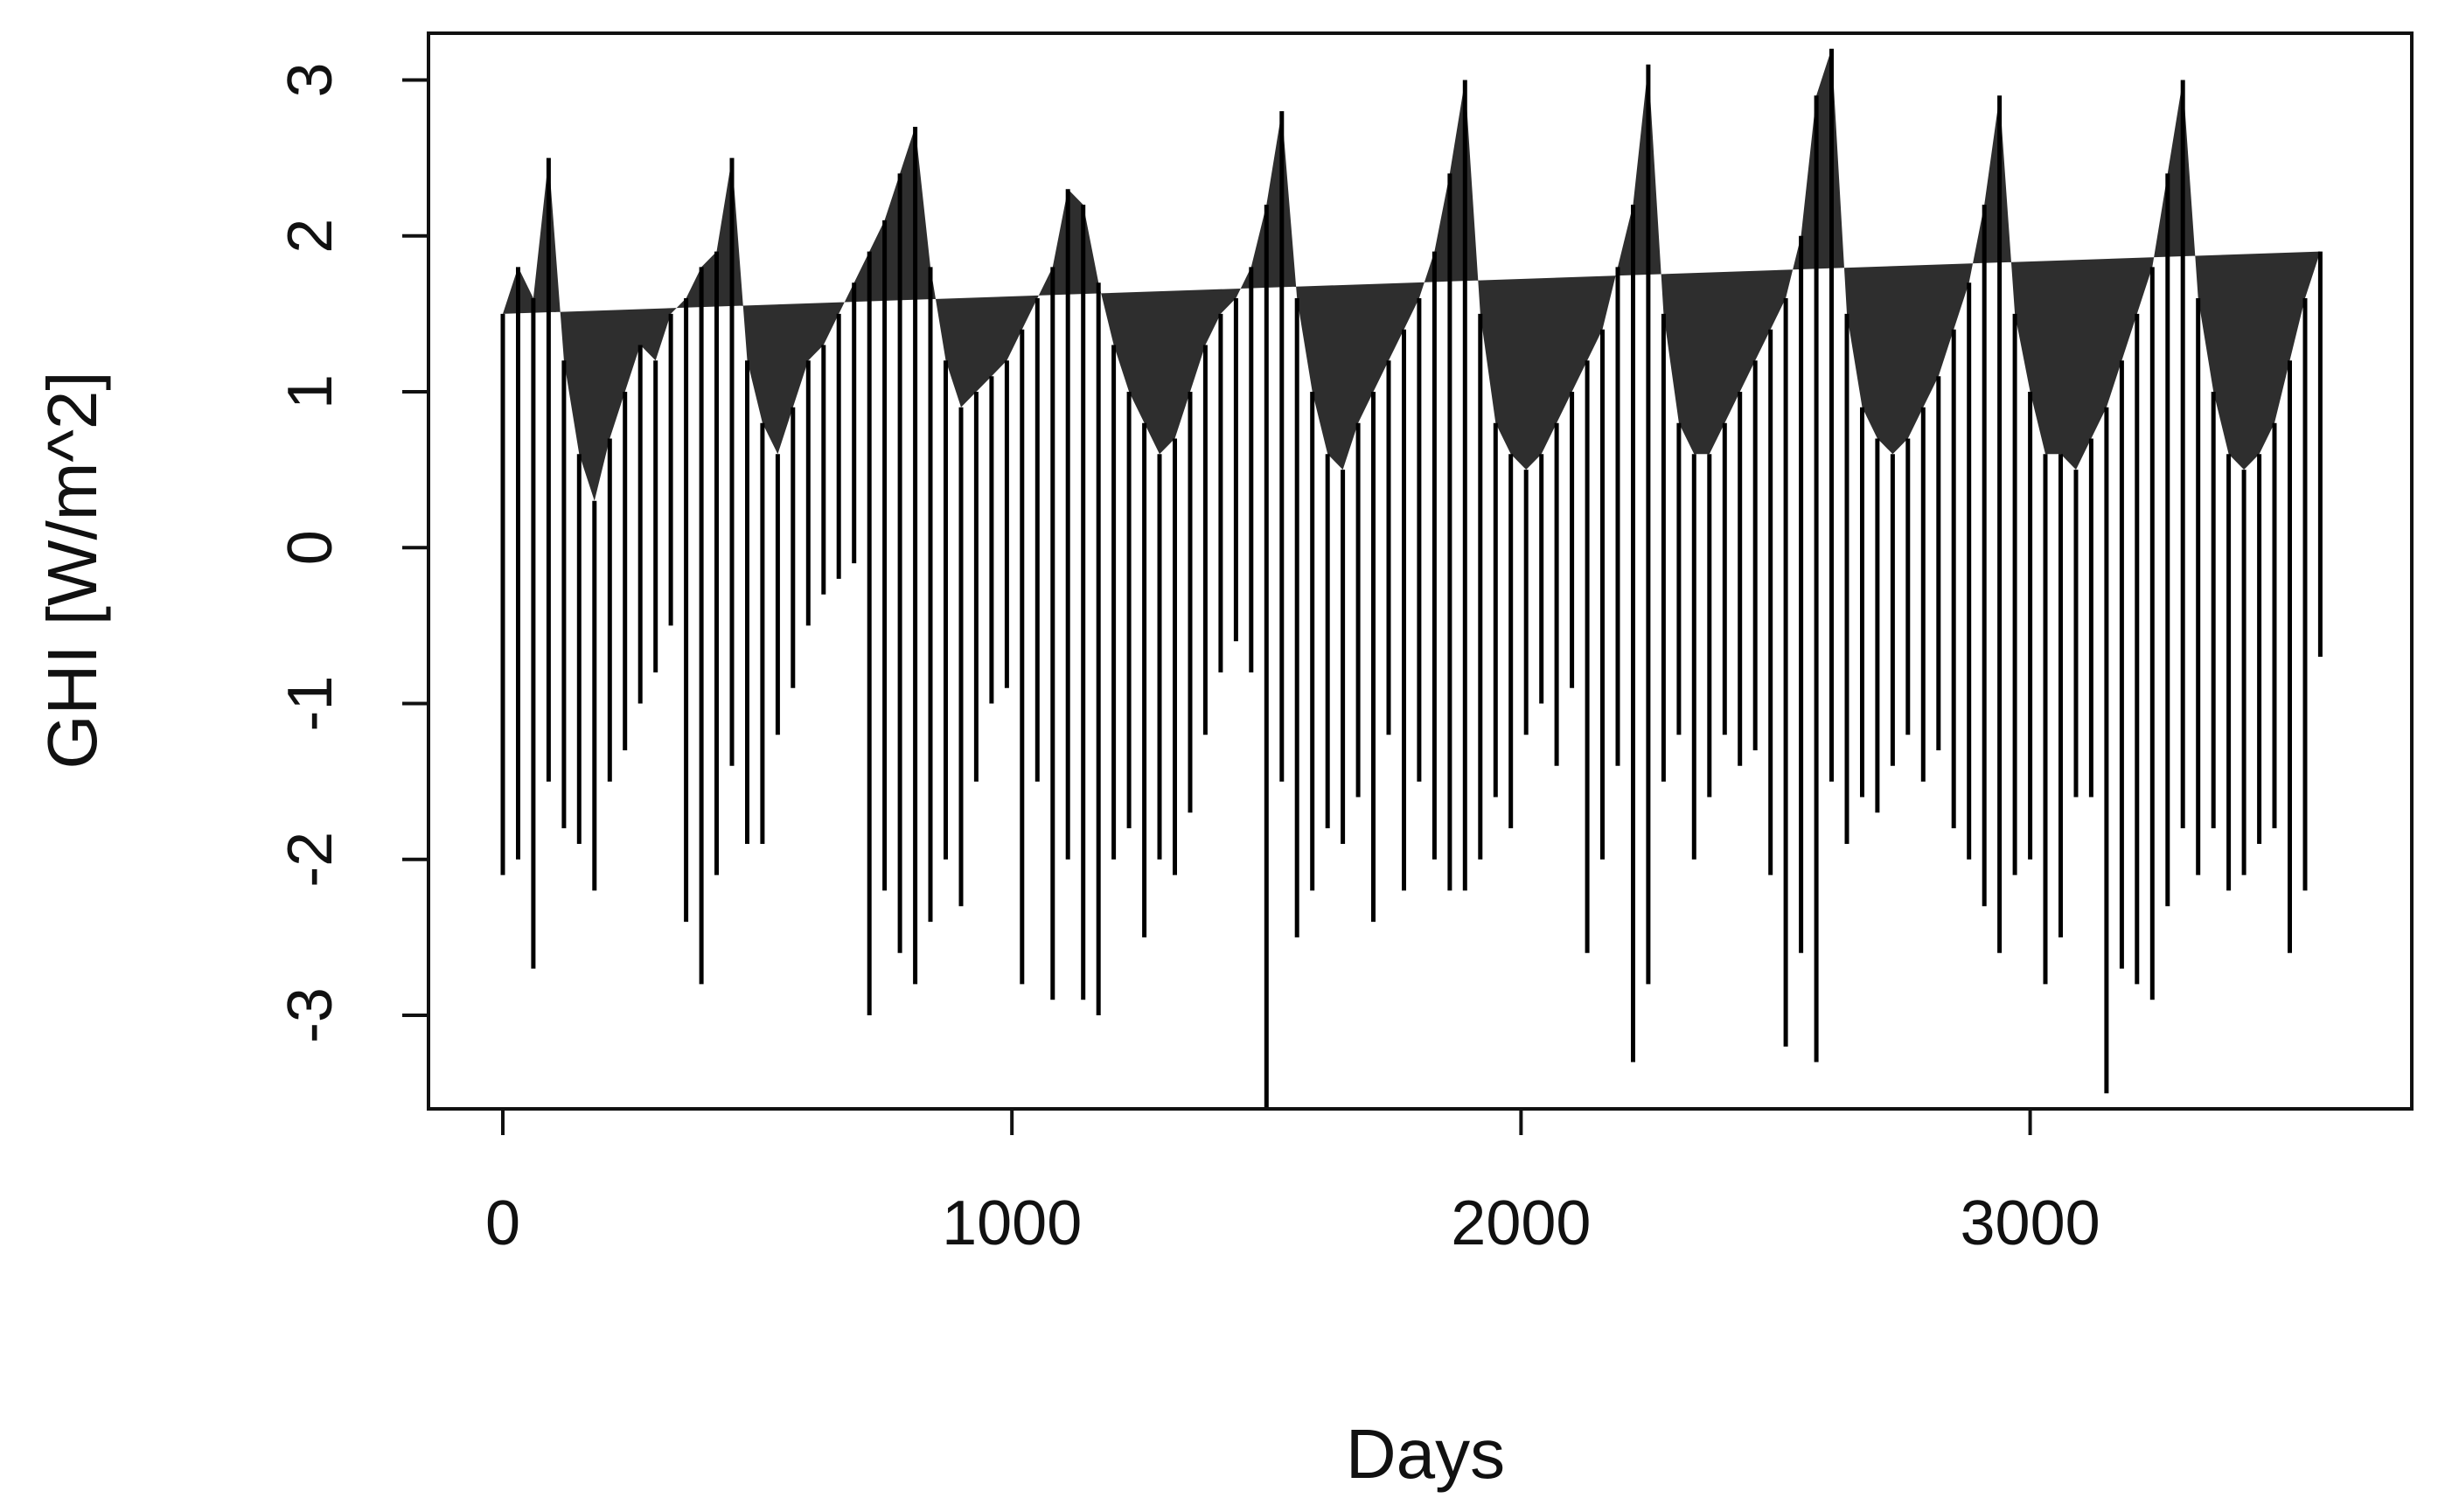 The image size is (2445, 1512). Describe the element at coordinates (310, 860) in the screenshot. I see `y-tick-label: -2` at that location.